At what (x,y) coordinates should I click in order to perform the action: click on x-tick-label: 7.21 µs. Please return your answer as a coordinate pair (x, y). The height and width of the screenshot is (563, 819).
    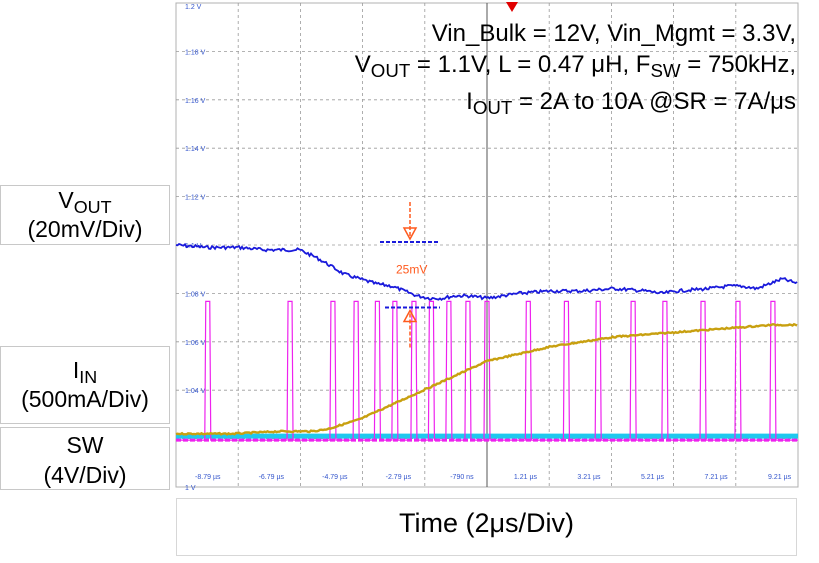
    Looking at the image, I should click on (716, 477).